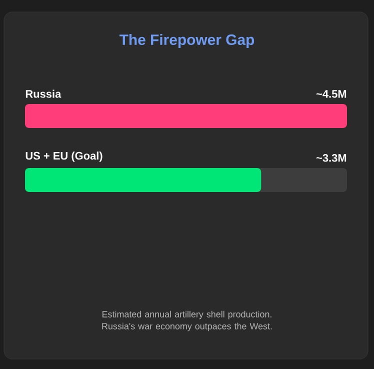  I want to click on data-label: ~4.5M, so click(331, 94).